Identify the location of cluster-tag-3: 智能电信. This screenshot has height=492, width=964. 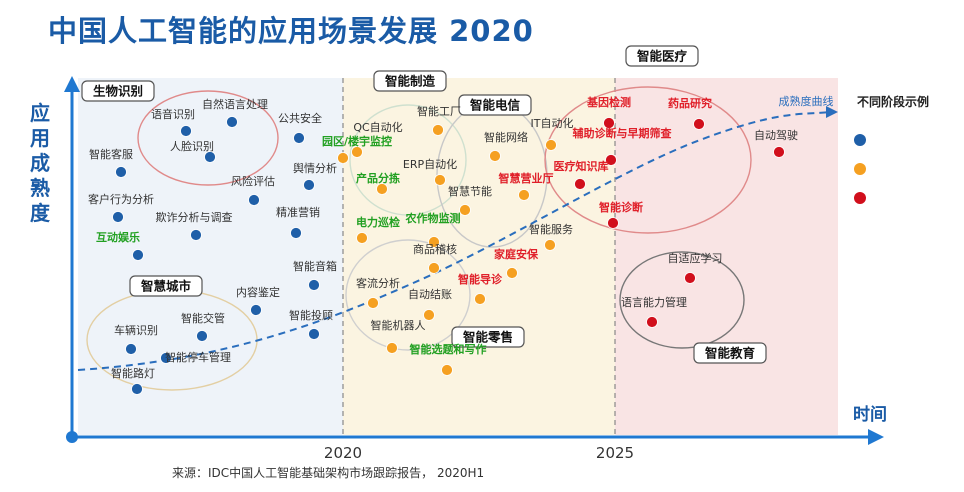
(495, 105).